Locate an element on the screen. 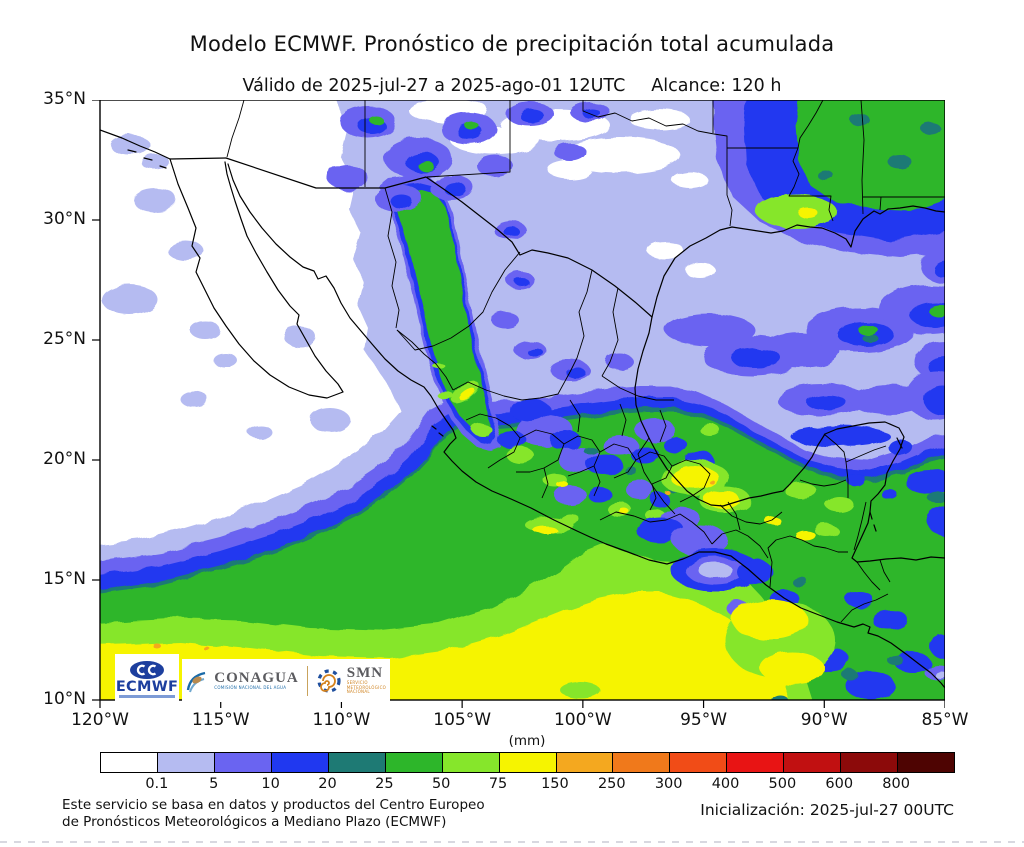 This screenshot has width=1024, height=847. colorbar-tick-label: 5 is located at coordinates (214, 784).